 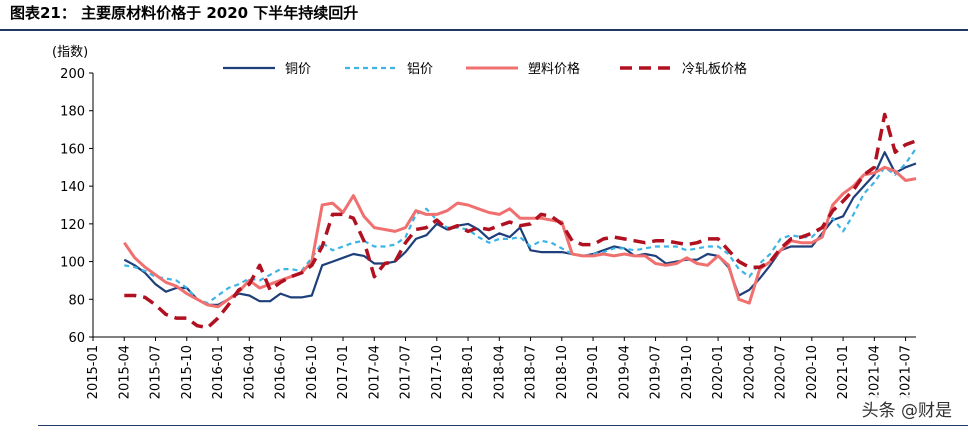 What do you see at coordinates (72, 187) in the screenshot?
I see `y-tick-label: 140` at bounding box center [72, 187].